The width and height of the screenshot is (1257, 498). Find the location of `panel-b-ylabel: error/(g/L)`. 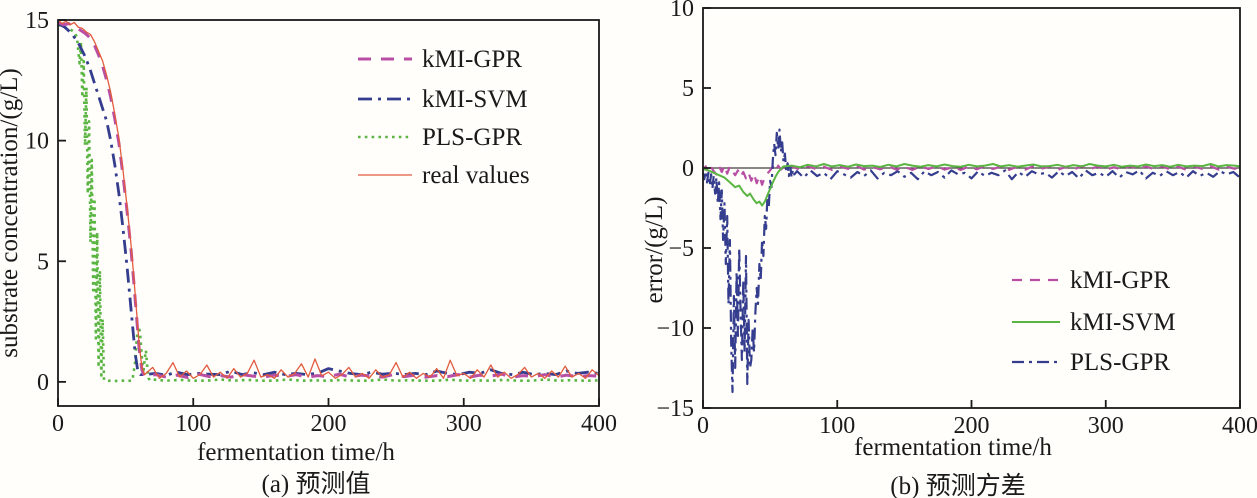

panel-b-ylabel: error/(g/L) is located at coordinates (654, 250).